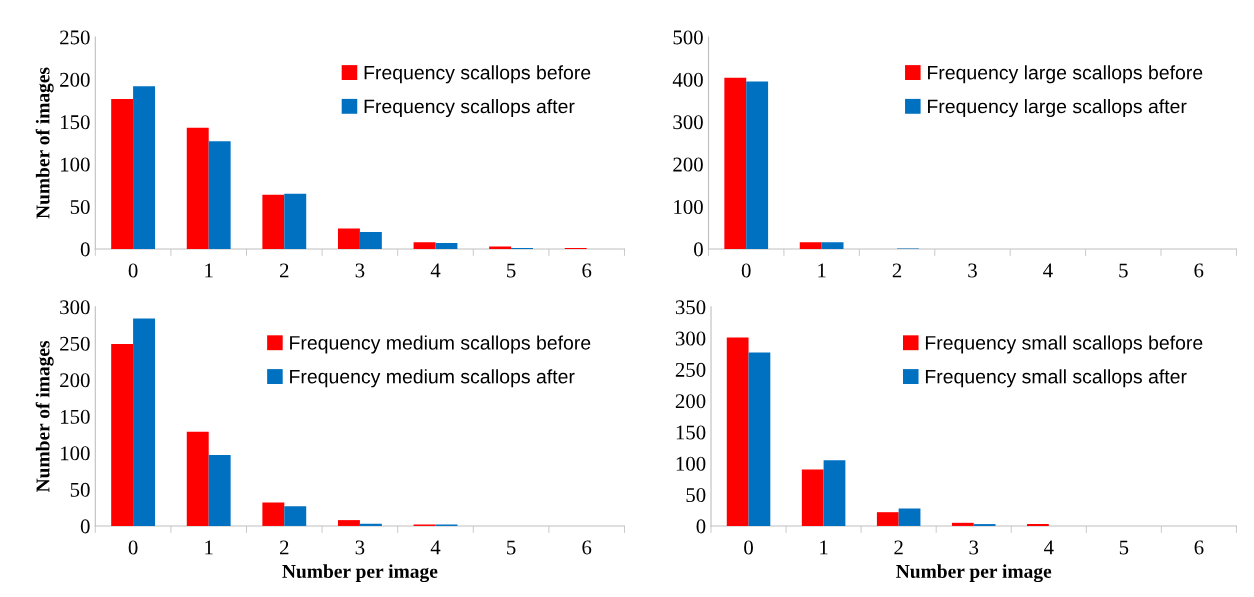 This screenshot has height=597, width=1254. I want to click on y-tick-label: 350, so click(690, 307).